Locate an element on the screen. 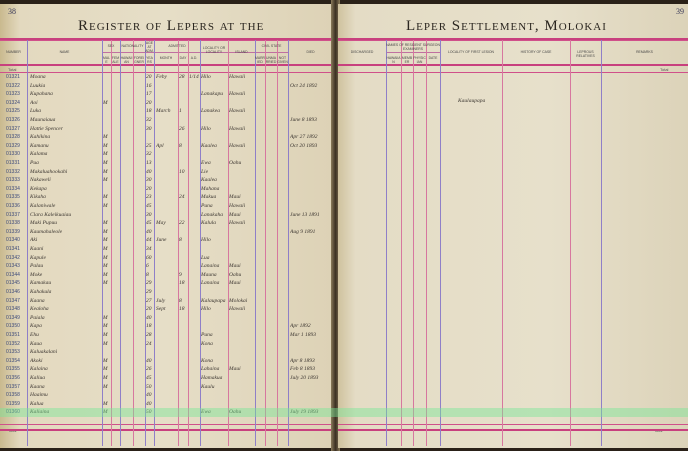  day-cell: 18 is located at coordinates (182, 283).